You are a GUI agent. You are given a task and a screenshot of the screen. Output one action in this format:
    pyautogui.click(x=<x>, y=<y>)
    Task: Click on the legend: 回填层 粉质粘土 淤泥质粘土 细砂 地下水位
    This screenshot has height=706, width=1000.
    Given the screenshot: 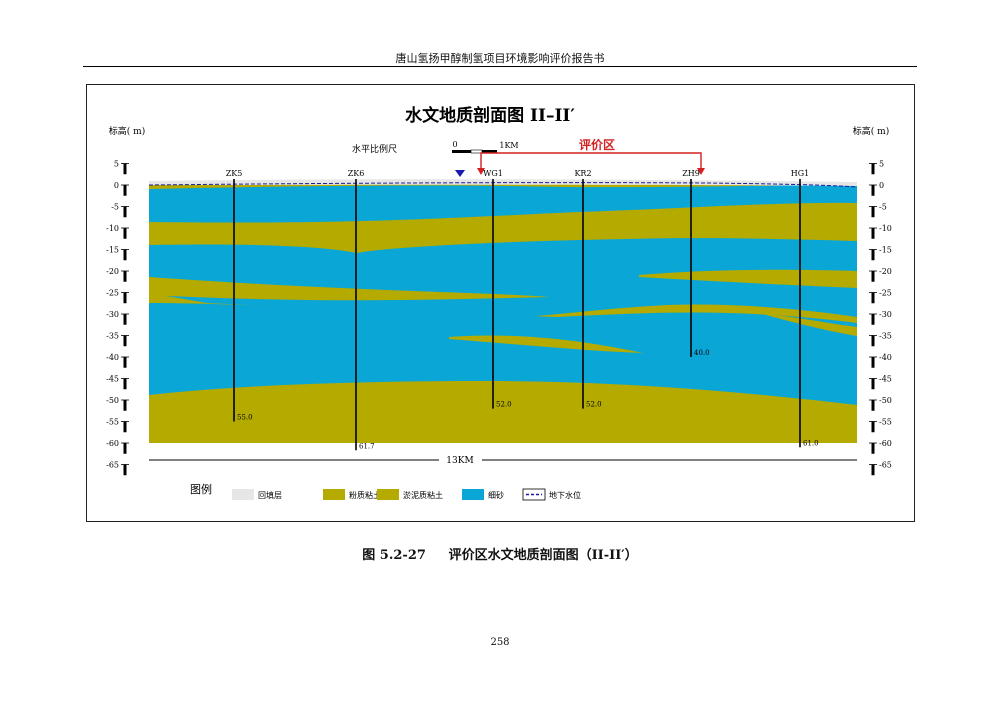 What is the action you would take?
    pyautogui.click(x=406, y=494)
    